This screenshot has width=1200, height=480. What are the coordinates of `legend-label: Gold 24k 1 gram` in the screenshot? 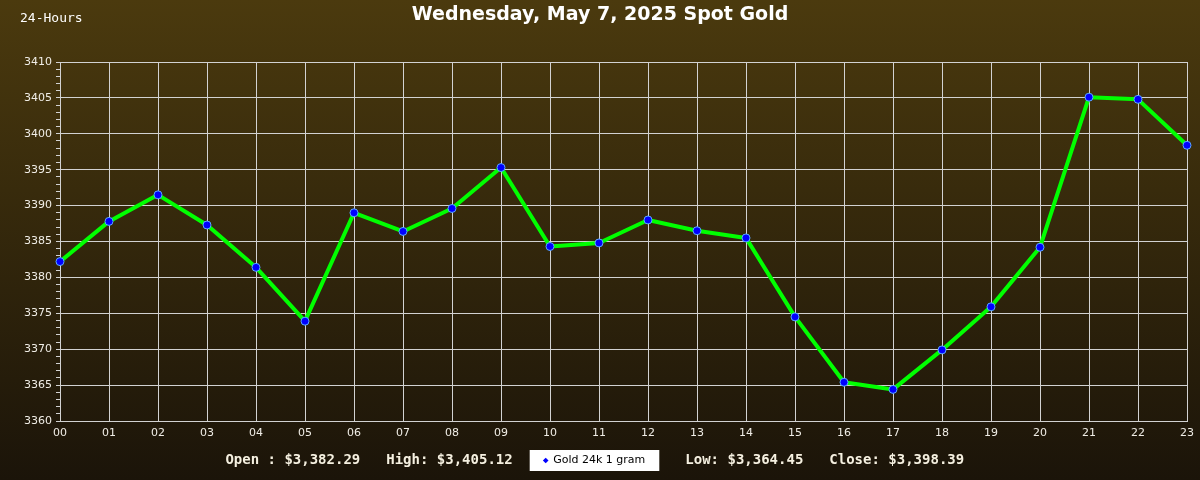 It's located at (599, 460).